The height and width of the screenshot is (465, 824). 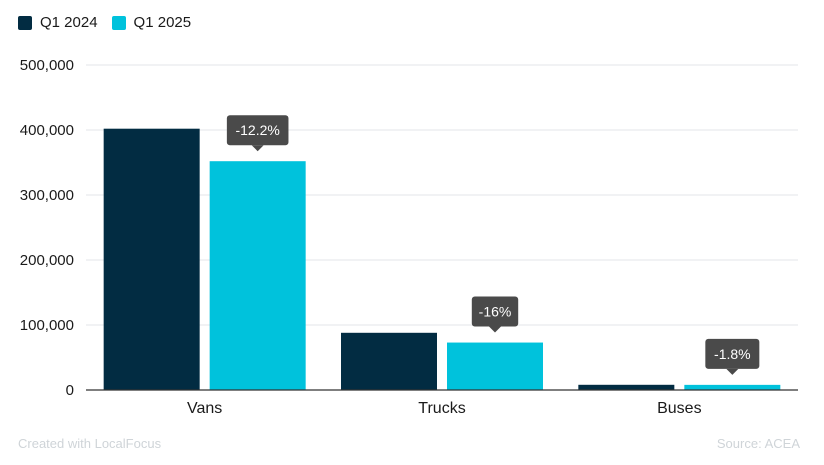 What do you see at coordinates (204, 408) in the screenshot?
I see `x-category-label: Vans` at bounding box center [204, 408].